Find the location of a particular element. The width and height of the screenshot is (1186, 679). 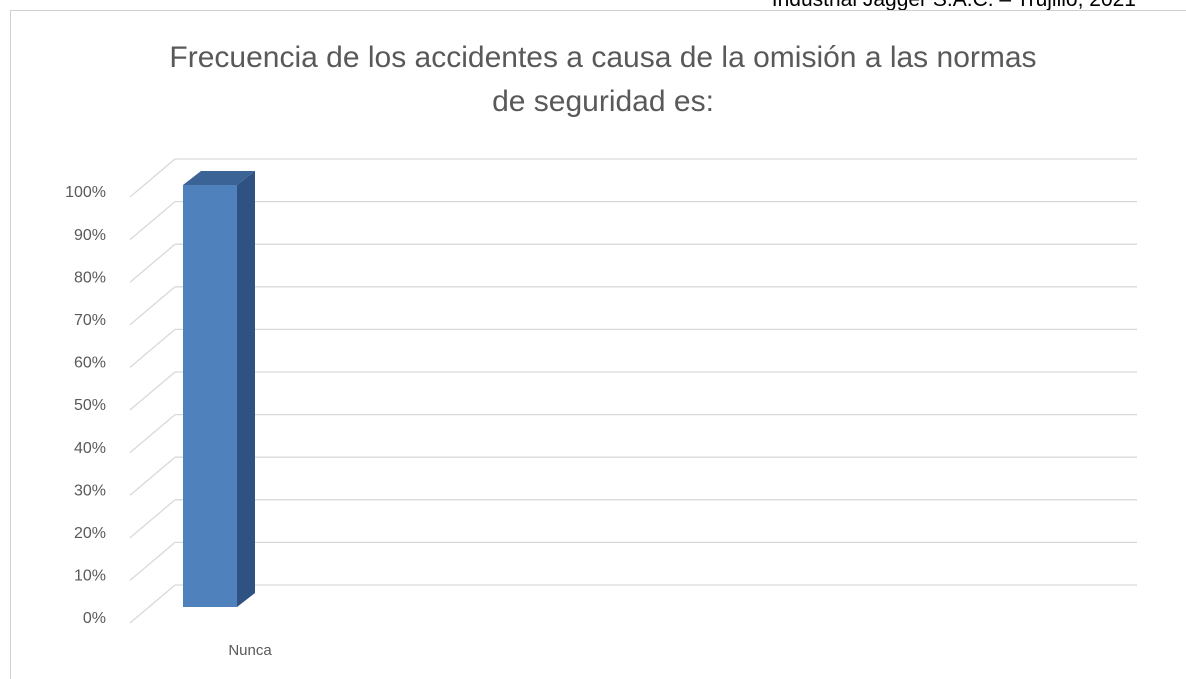

y-tick-label: 90% is located at coordinates (90, 235).